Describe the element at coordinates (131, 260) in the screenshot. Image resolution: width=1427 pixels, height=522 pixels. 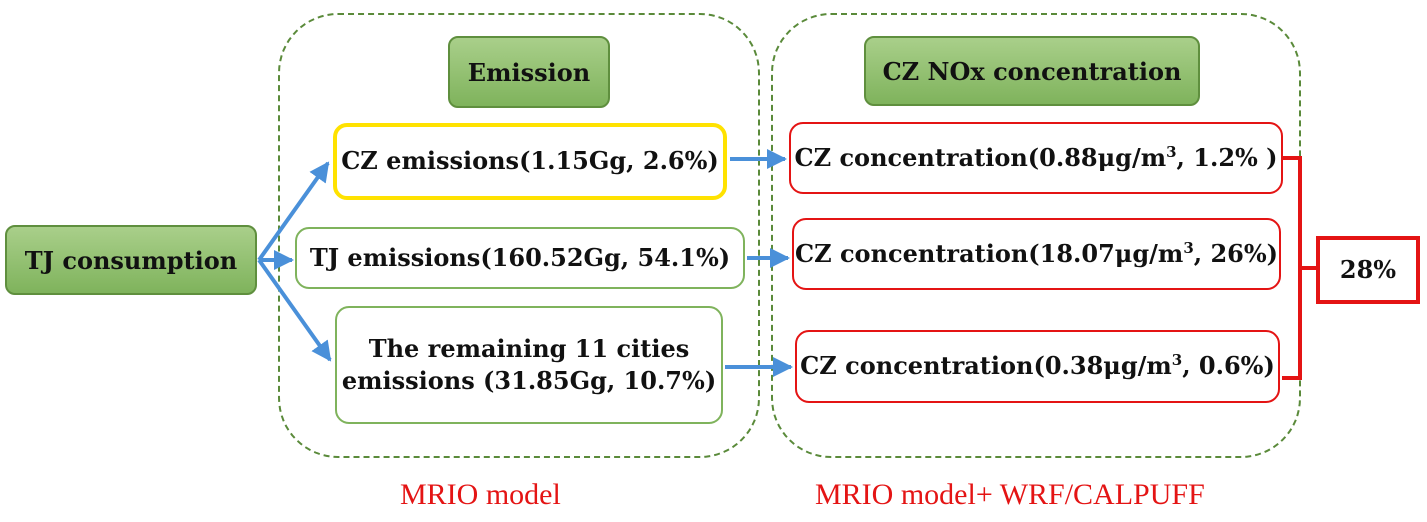
I see `tj-consumption-node: TJ consumption` at that location.